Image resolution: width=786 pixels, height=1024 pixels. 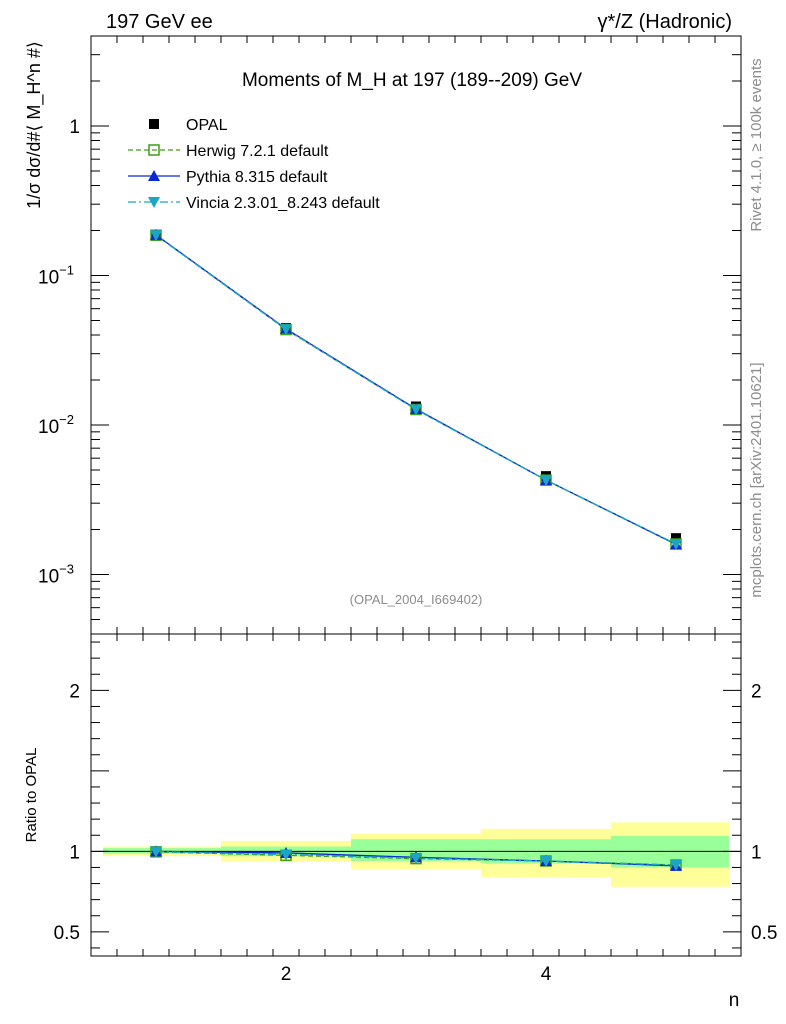 I want to click on legend-marker-opal, so click(x=154, y=124).